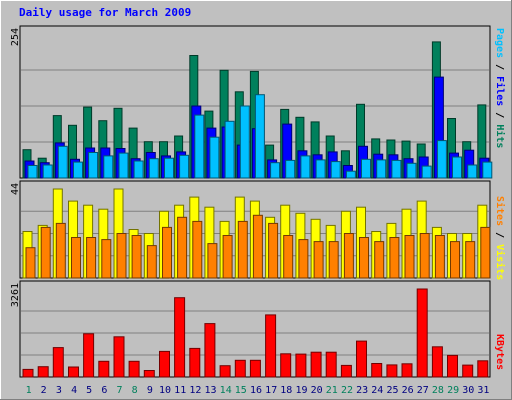  Describe the element at coordinates (317, 390) in the screenshot. I see `x-tick-label-20: 20` at that location.